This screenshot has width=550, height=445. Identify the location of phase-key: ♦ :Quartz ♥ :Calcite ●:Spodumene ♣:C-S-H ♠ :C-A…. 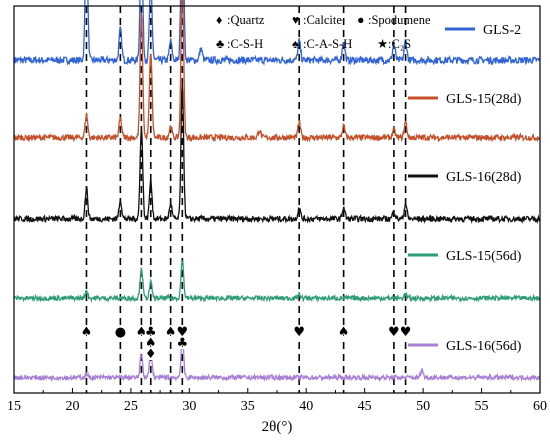
(323, 32).